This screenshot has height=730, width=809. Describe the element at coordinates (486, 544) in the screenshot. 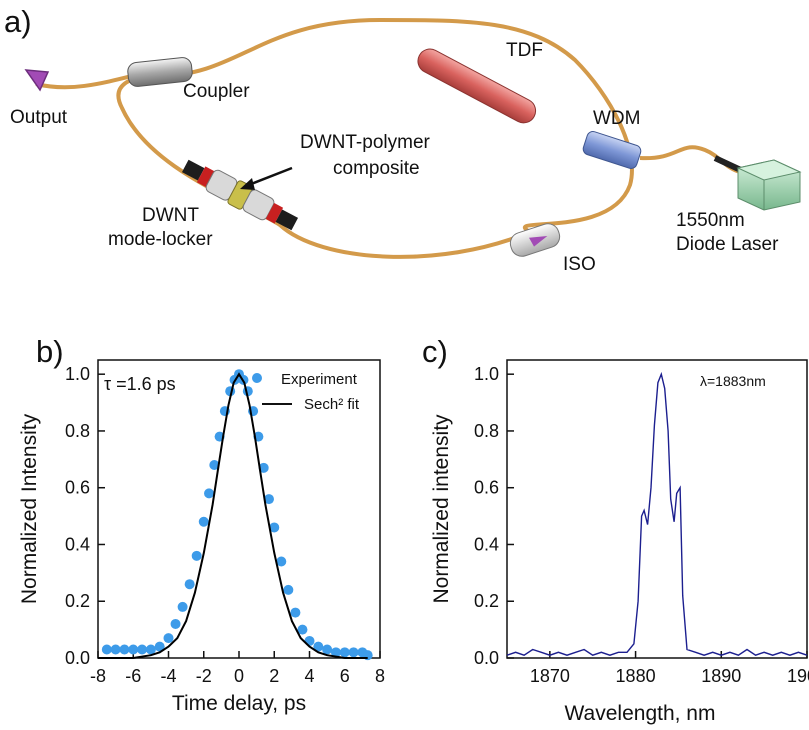

I see `chart-c-ytick-label: 0.4` at that location.